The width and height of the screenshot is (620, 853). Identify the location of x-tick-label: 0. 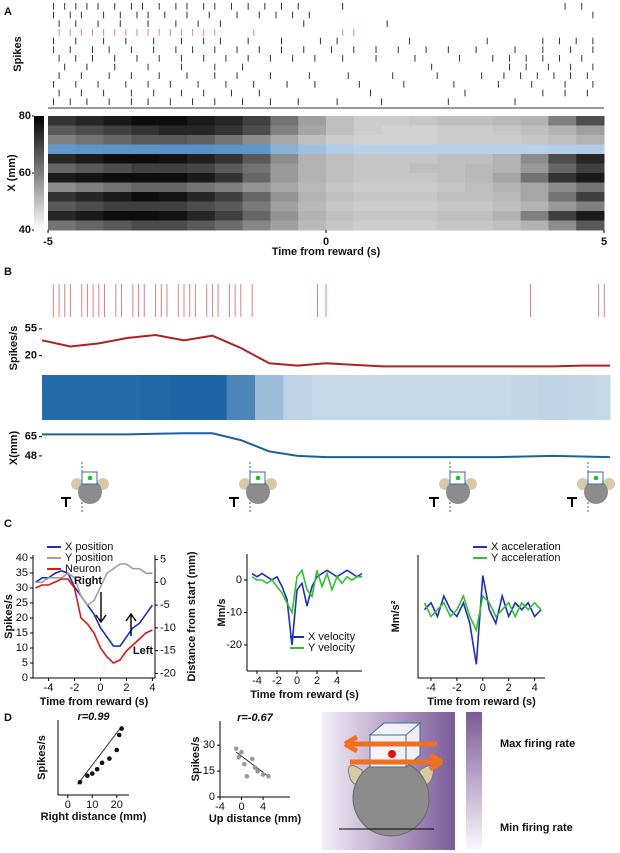
(100, 688).